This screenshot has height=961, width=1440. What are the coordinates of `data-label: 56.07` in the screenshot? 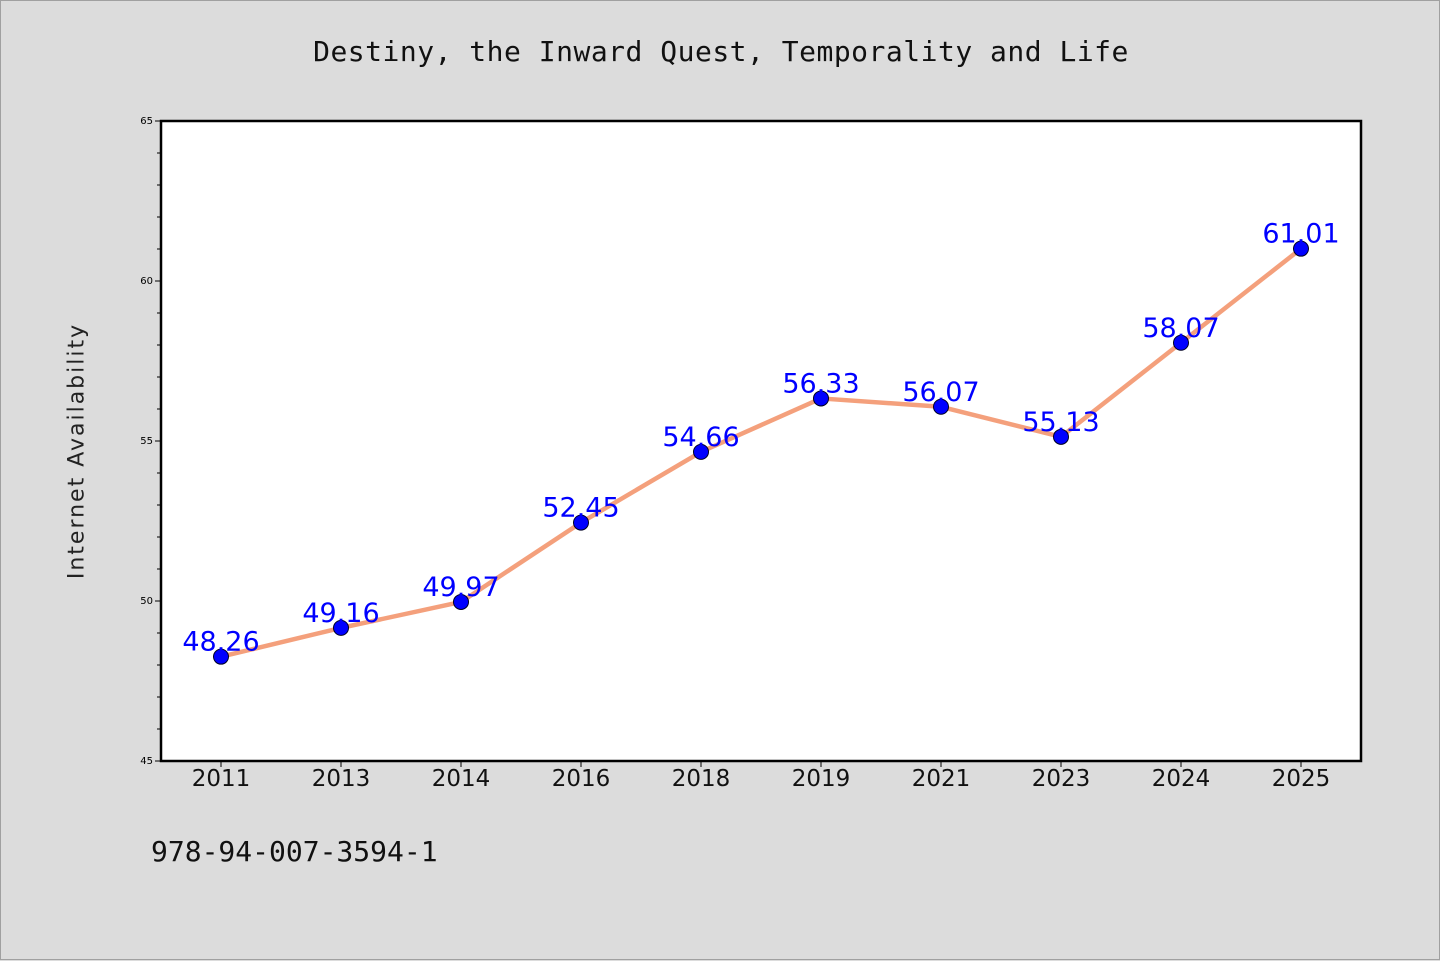 It's located at (940, 392).